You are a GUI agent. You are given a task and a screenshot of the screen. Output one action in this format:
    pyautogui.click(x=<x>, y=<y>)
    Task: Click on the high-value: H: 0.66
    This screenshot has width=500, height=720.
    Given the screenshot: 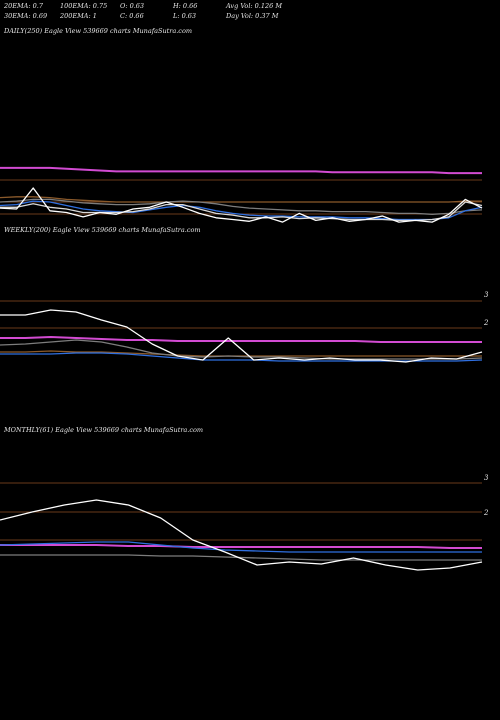 What is the action you would take?
    pyautogui.click(x=185, y=6)
    